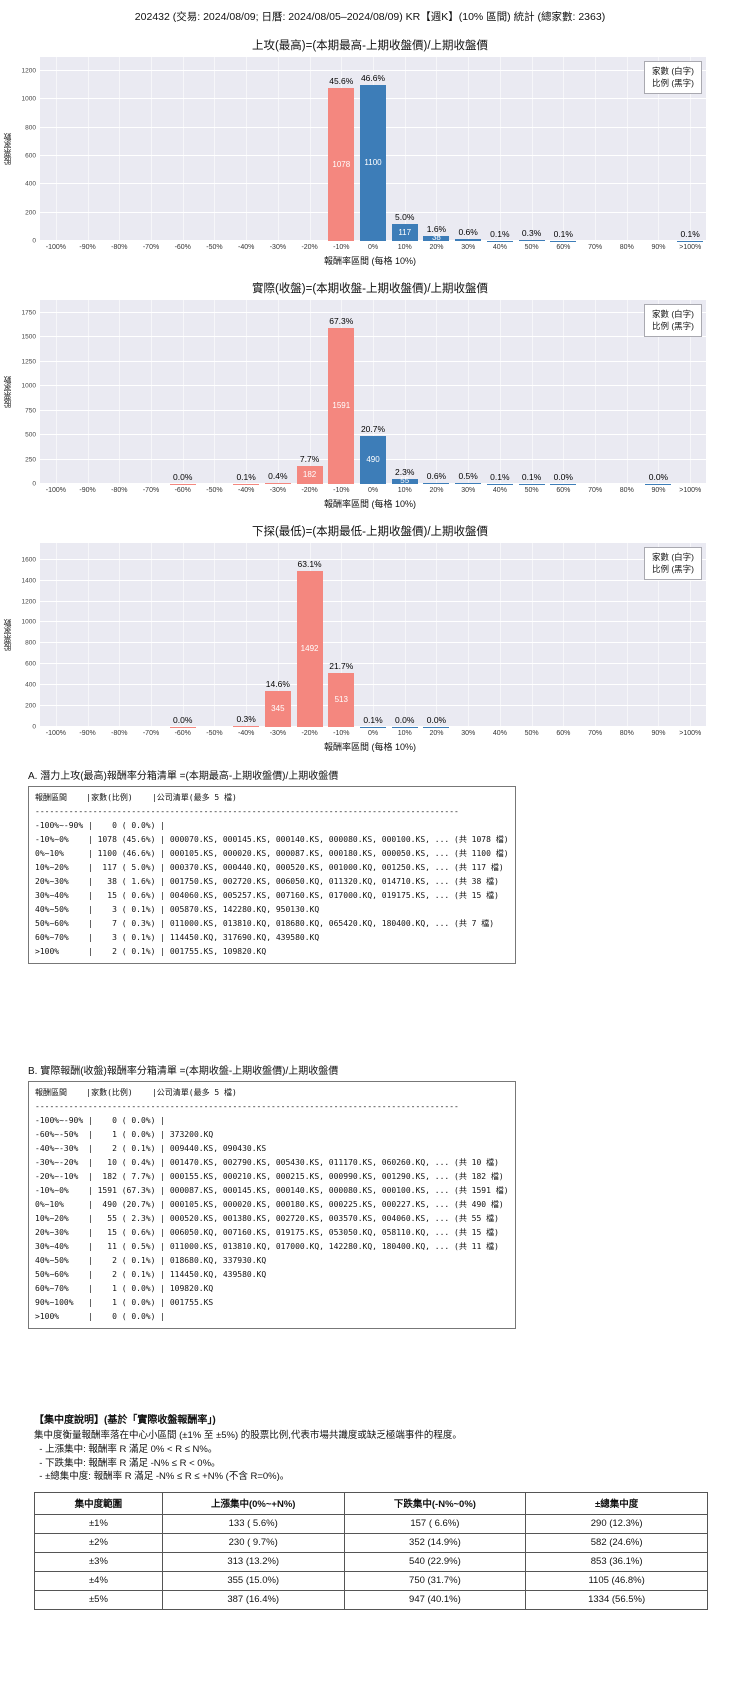 Image resolution: width=740 pixels, height=1690 pixels. I want to click on table-cell: 230 ( 9.7%), so click(253, 1542).